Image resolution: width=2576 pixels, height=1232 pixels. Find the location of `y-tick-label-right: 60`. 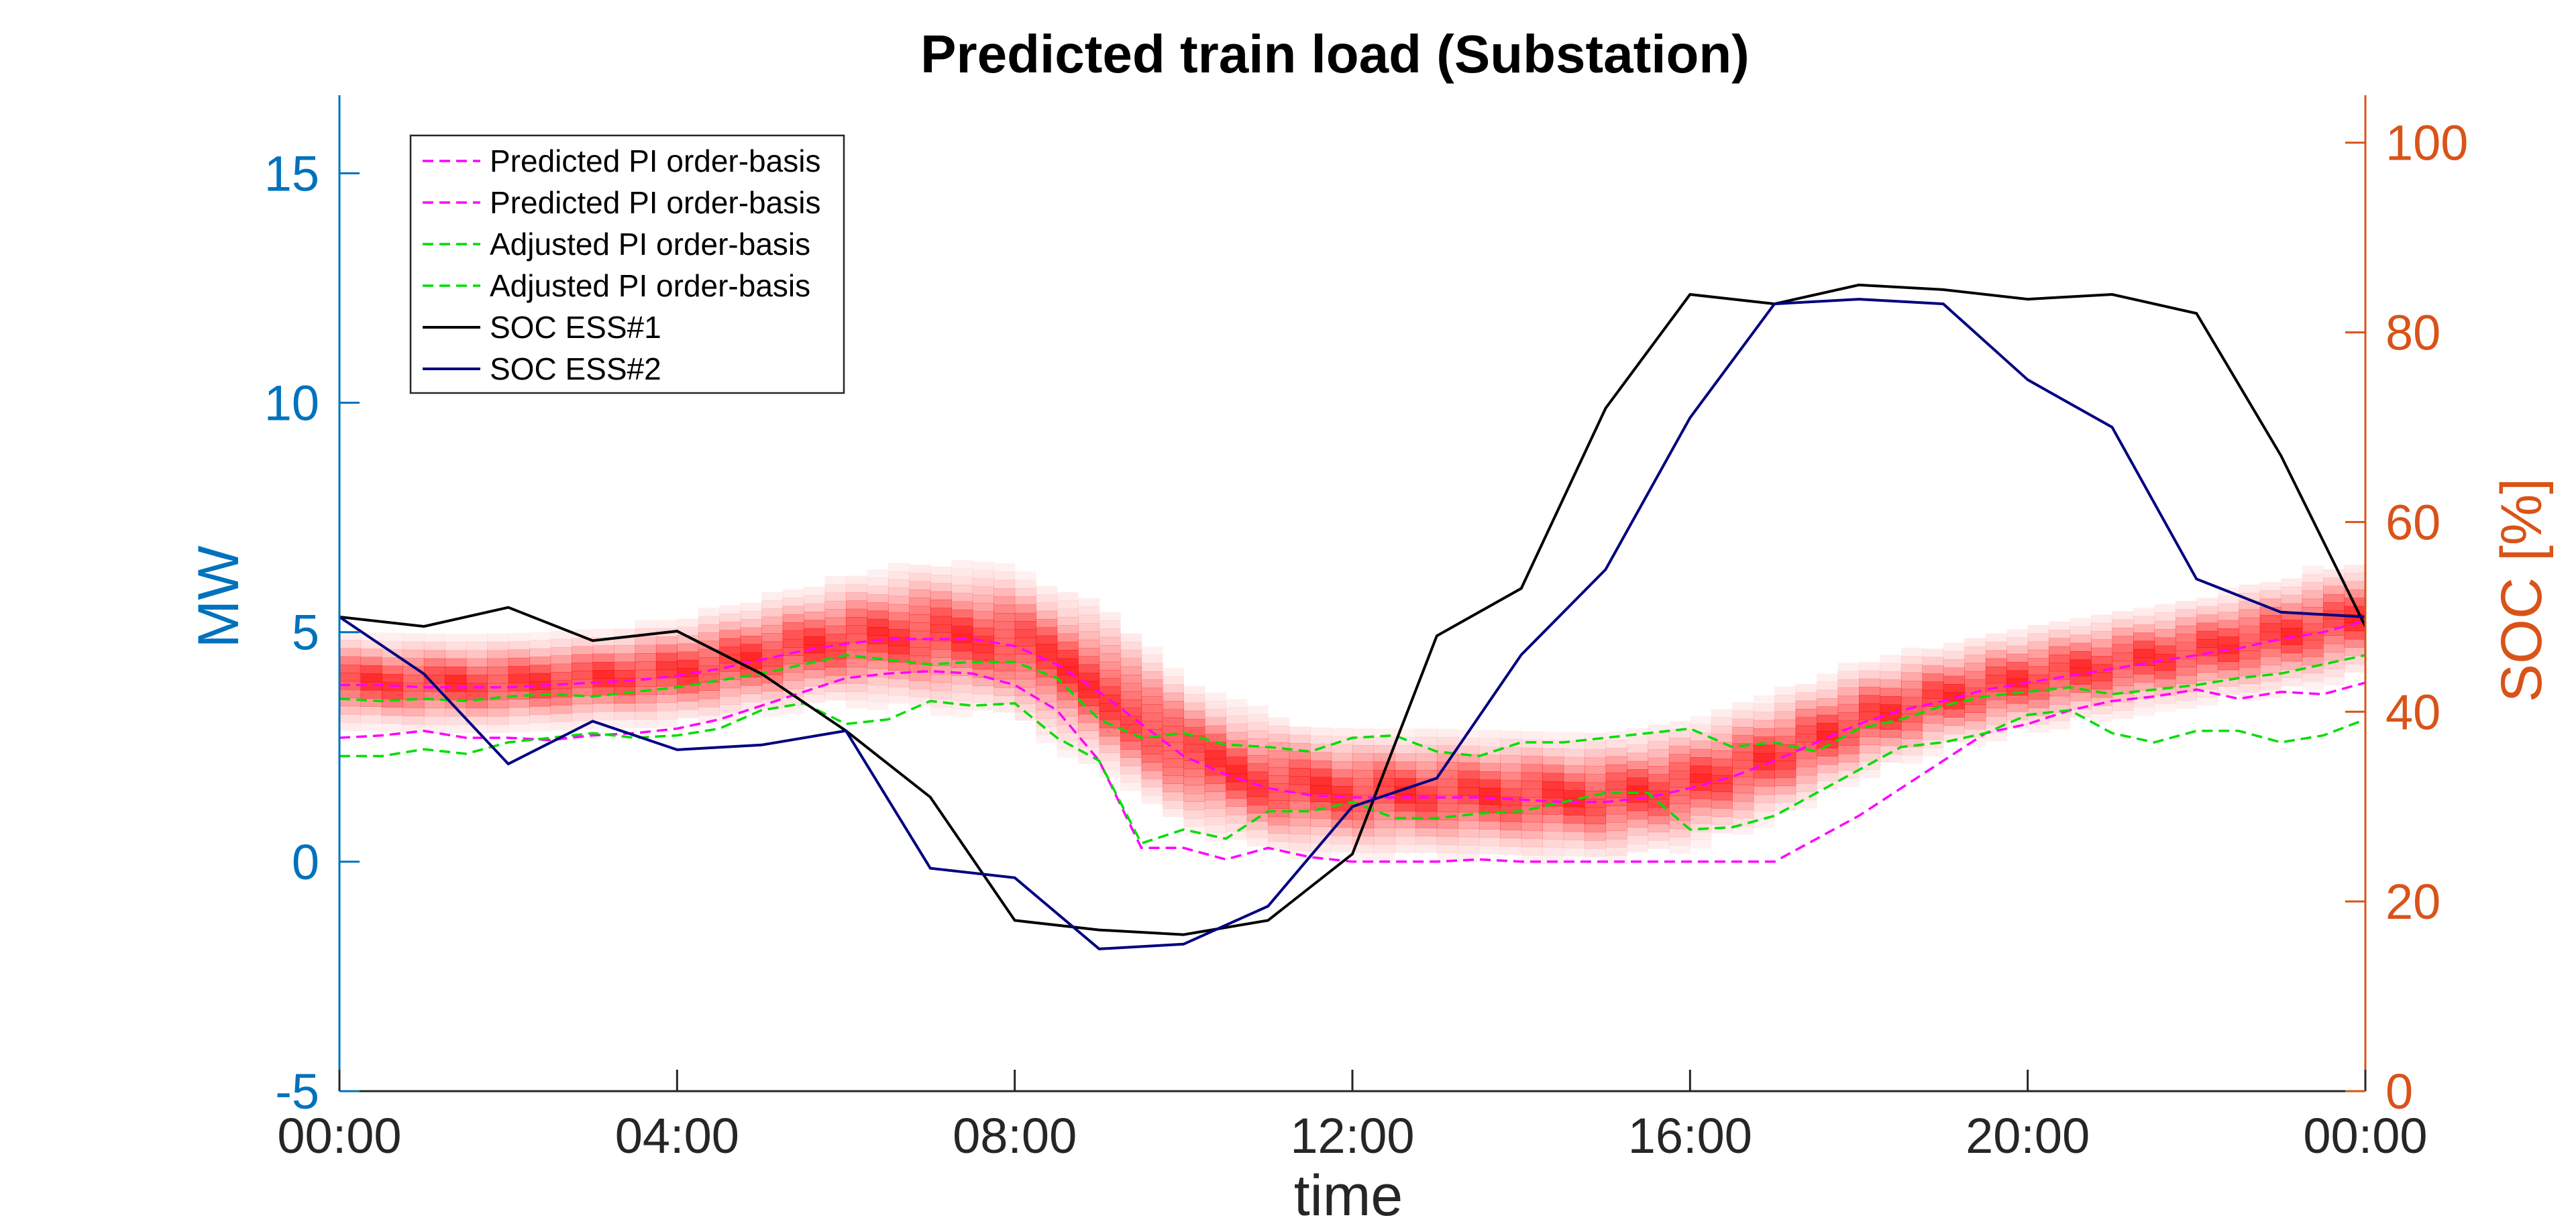

y-tick-label-right: 60 is located at coordinates (2412, 522).